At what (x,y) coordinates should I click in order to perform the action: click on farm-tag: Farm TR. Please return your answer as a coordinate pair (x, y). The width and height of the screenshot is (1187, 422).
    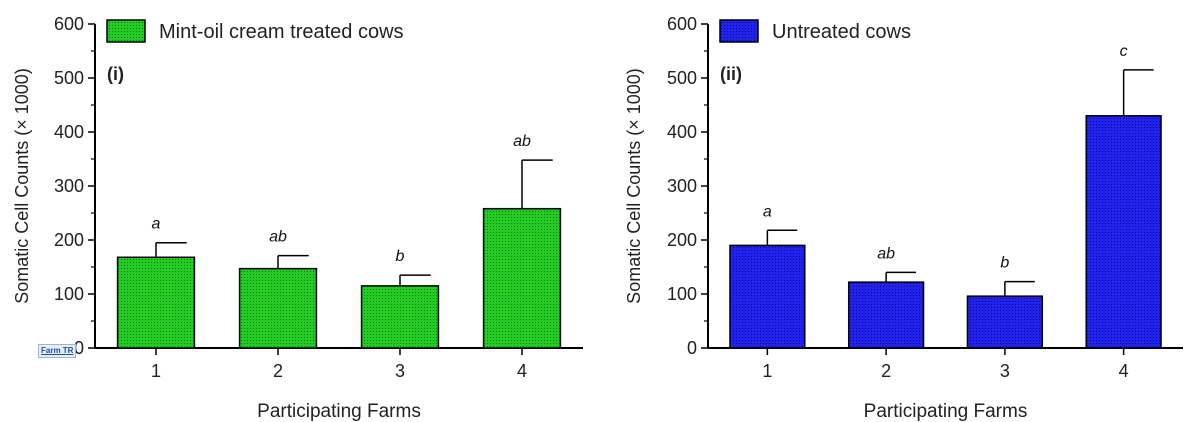
    Looking at the image, I should click on (57, 351).